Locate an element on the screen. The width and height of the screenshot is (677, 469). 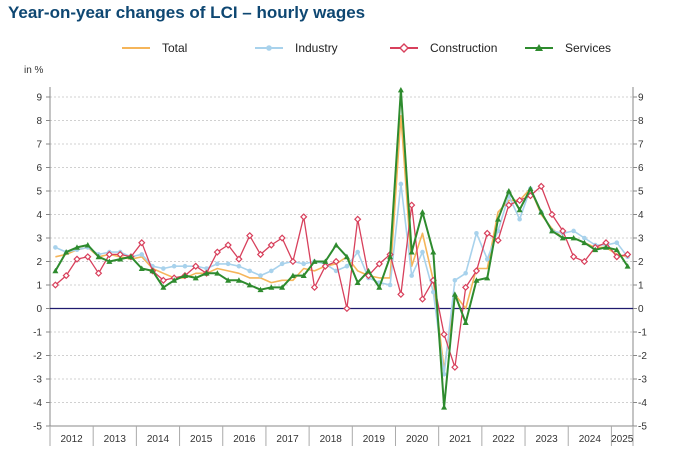
x-tick-label: 2012 is located at coordinates (71, 439).